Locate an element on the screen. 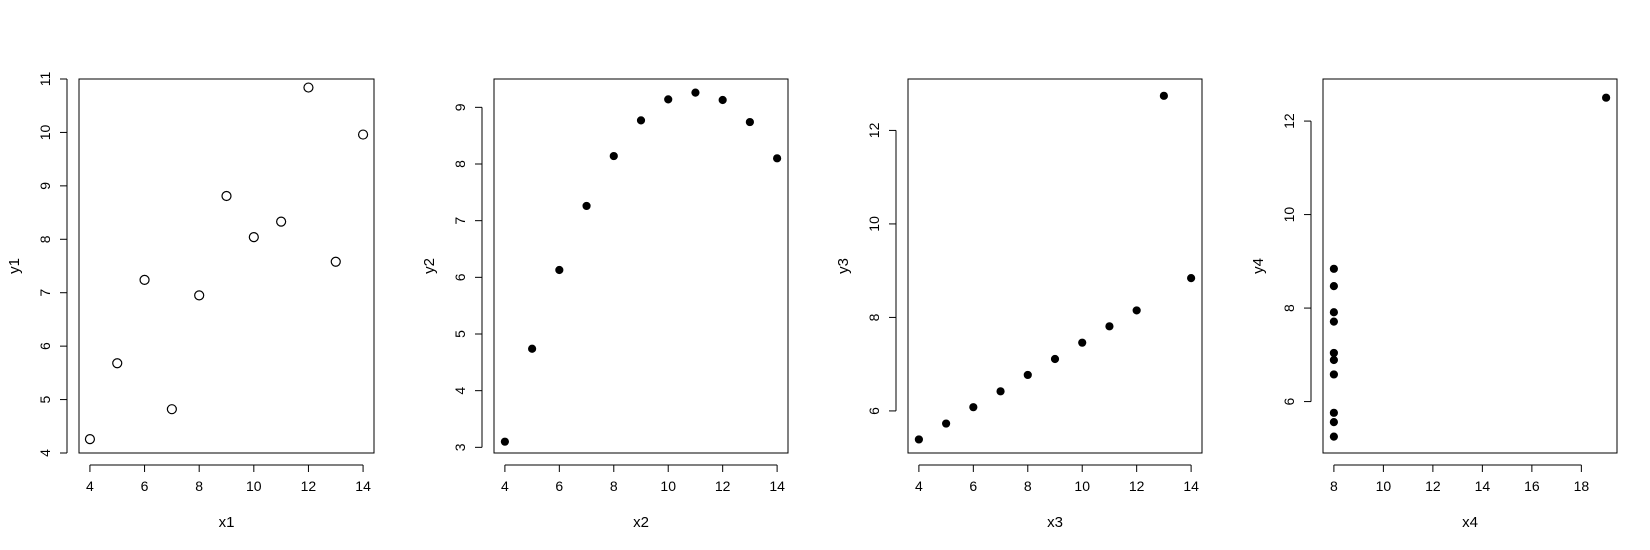 This screenshot has width=1650, height=550. x-axis-label: x4 is located at coordinates (1470, 522).